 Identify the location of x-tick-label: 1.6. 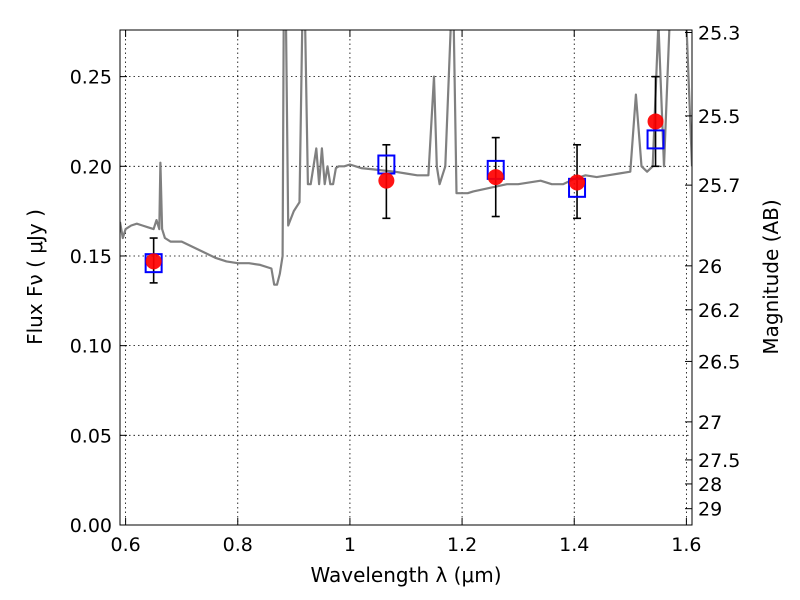
(686, 545).